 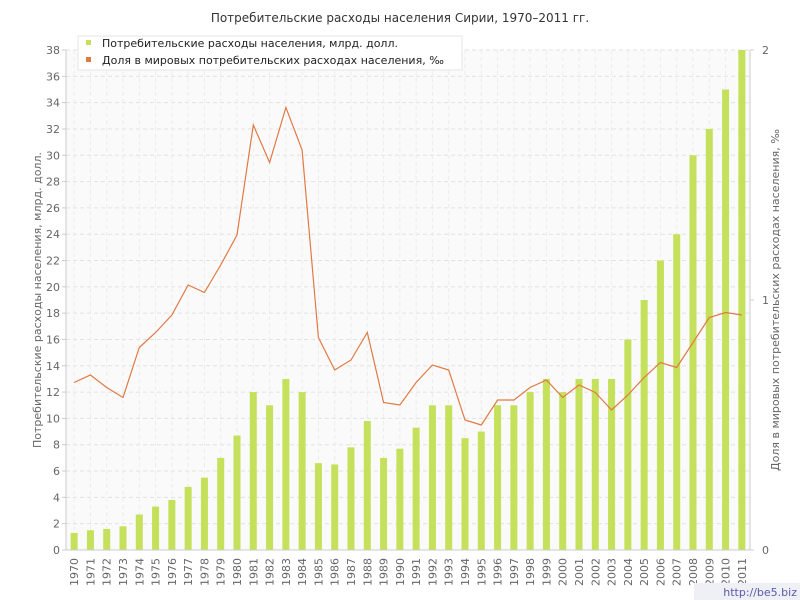 I want to click on watermark: http://be5.biz, so click(x=760, y=592).